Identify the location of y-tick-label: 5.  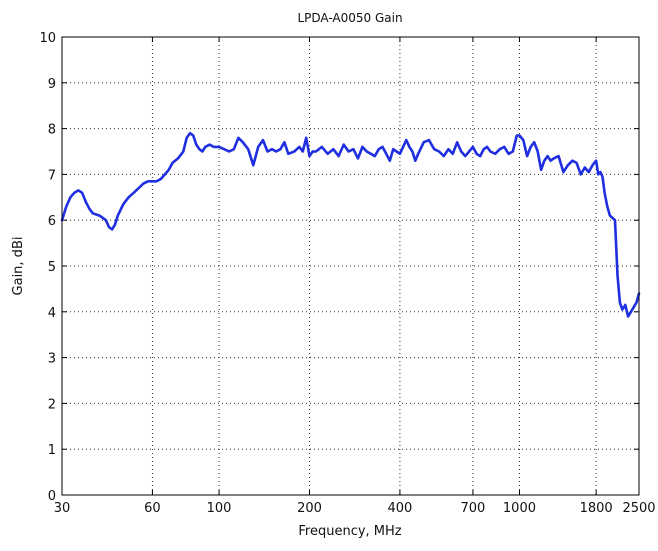
(52, 267).